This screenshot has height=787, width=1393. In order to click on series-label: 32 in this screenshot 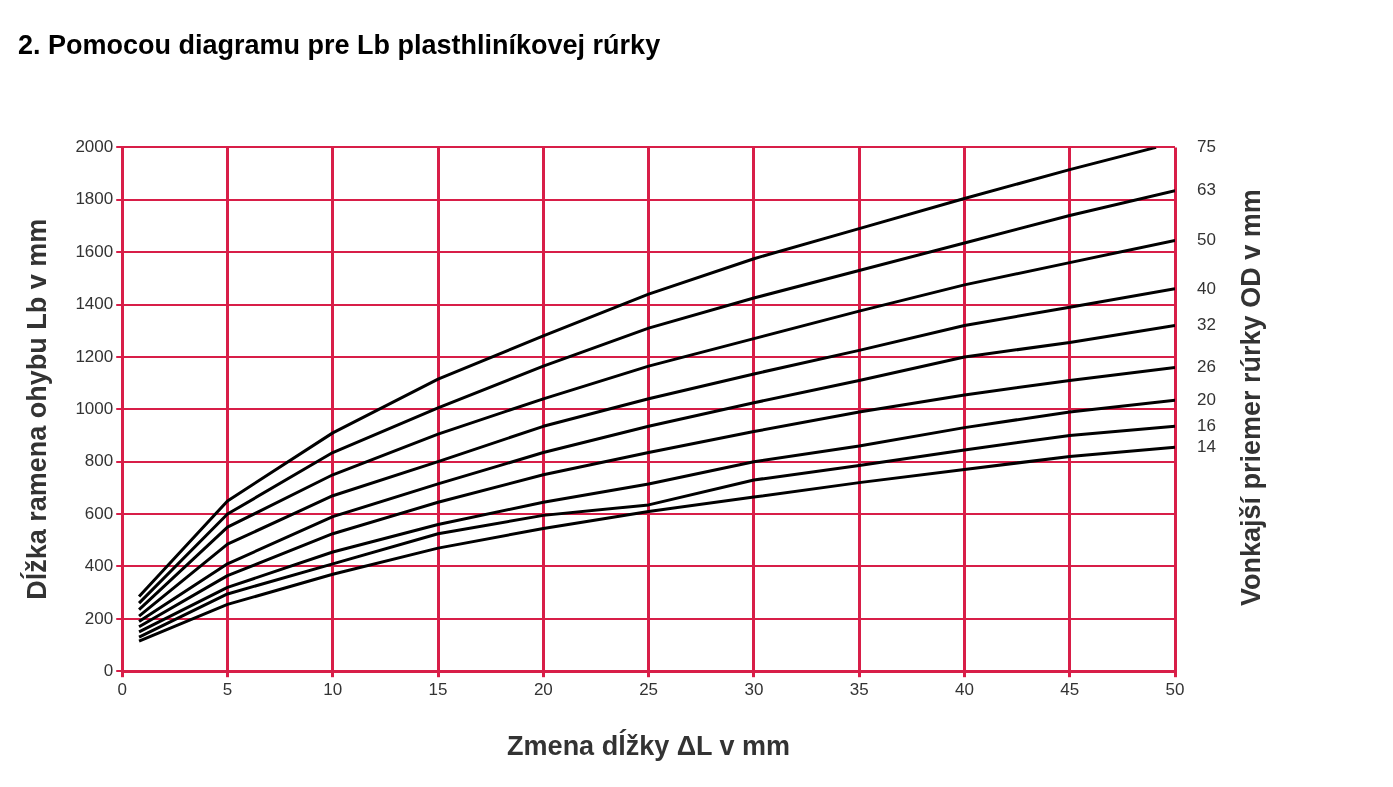, I will do `click(1206, 325)`.